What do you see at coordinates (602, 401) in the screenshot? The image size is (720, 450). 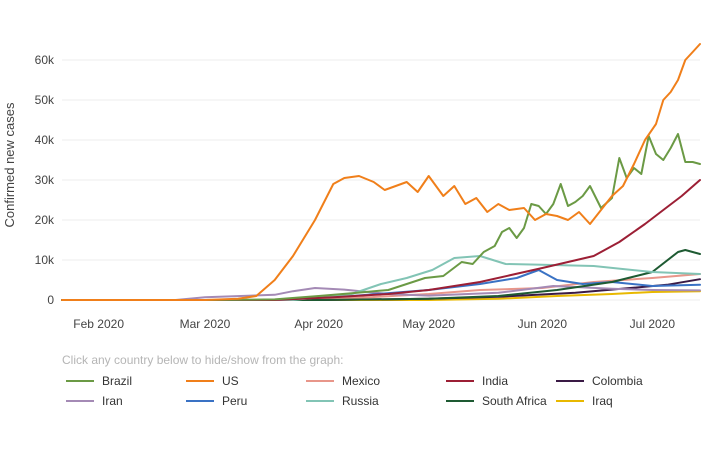 I see `legend-label: Iraq` at bounding box center [602, 401].